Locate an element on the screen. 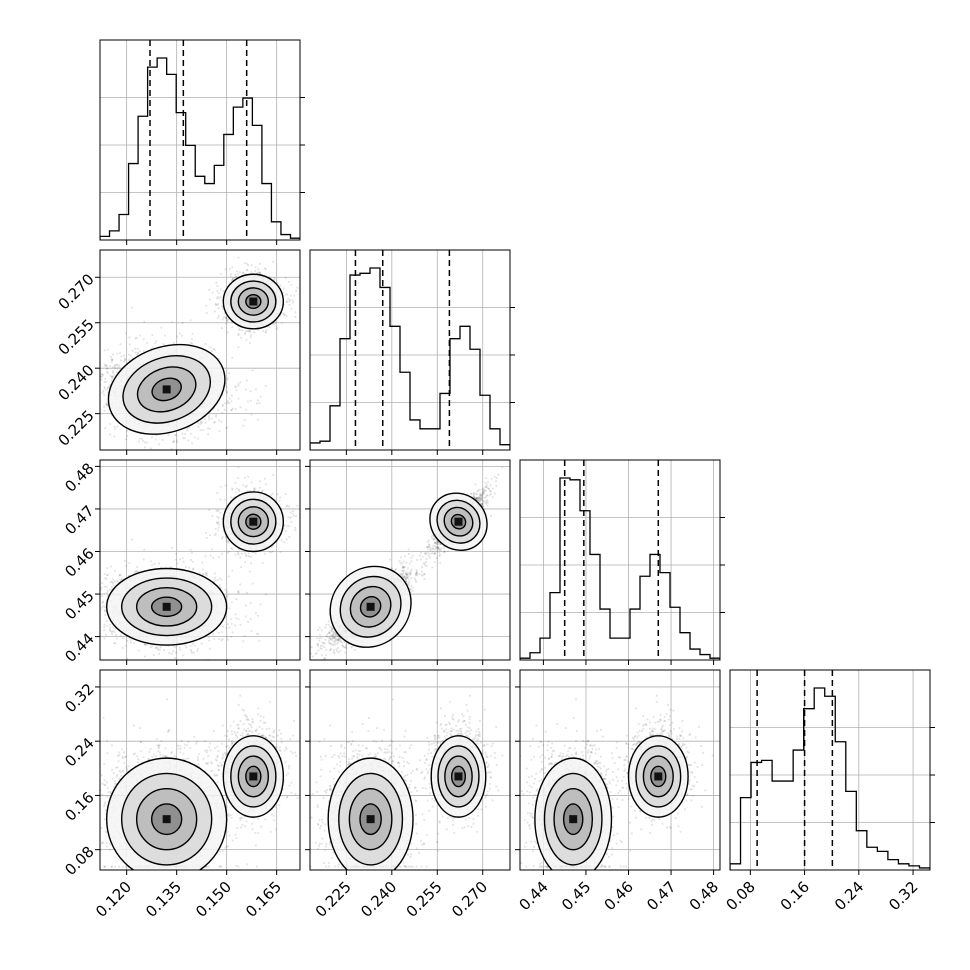 This screenshot has width=970, height=970. panel-2-0: 0.440.450.460.470.48 is located at coordinates (179, 562).